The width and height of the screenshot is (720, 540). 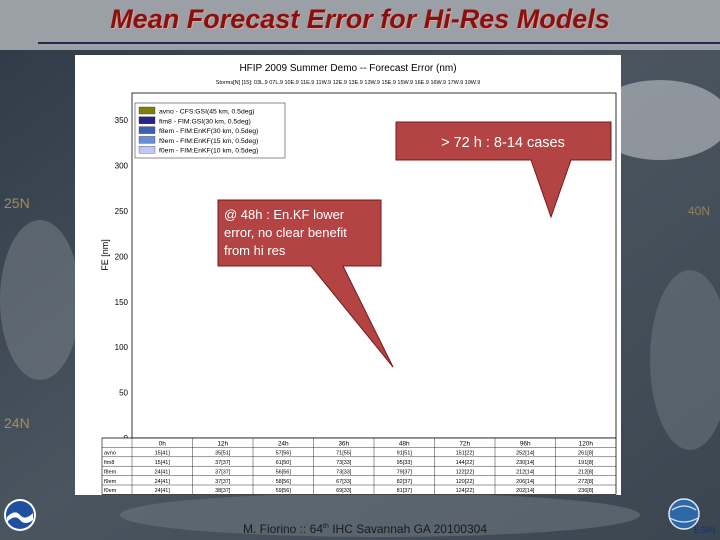 What do you see at coordinates (17, 203) in the screenshot?
I see `map-label: 25N` at bounding box center [17, 203].